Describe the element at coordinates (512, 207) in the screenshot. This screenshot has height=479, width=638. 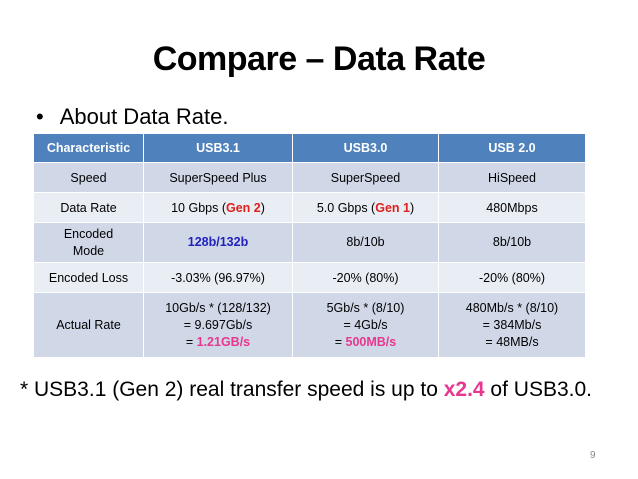
I see `cell-usb20: 480Mbps` at that location.